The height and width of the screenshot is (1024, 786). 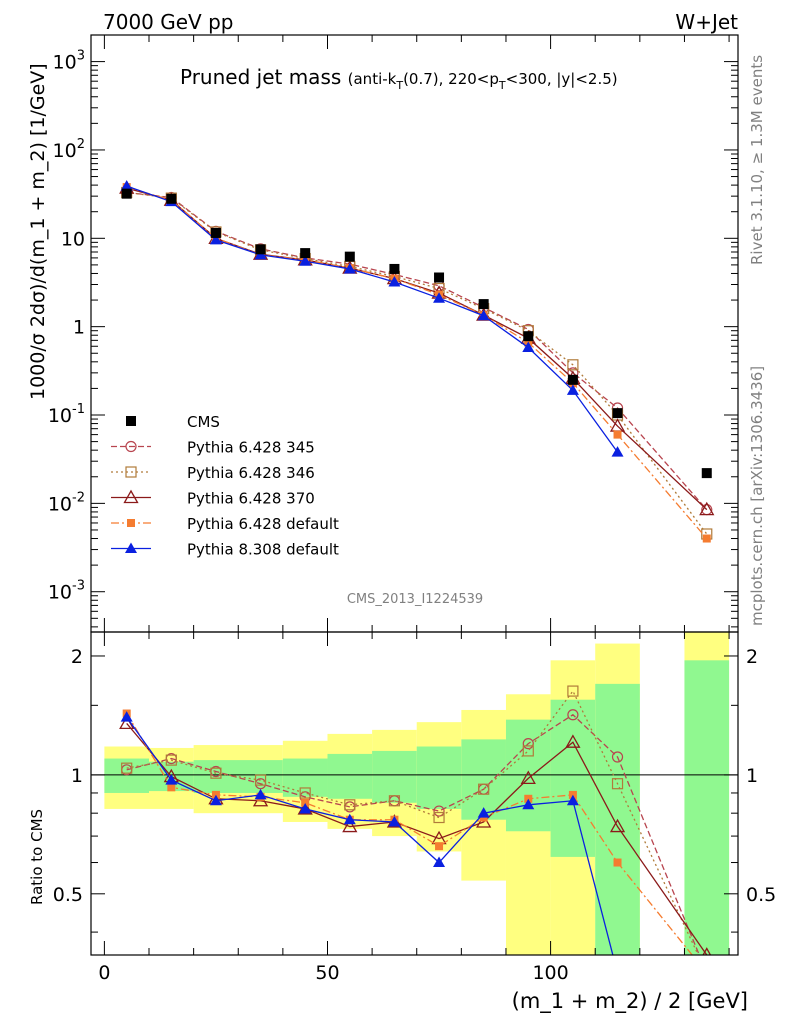 What do you see at coordinates (79, 328) in the screenshot?
I see `y-tick-label: 1` at bounding box center [79, 328].